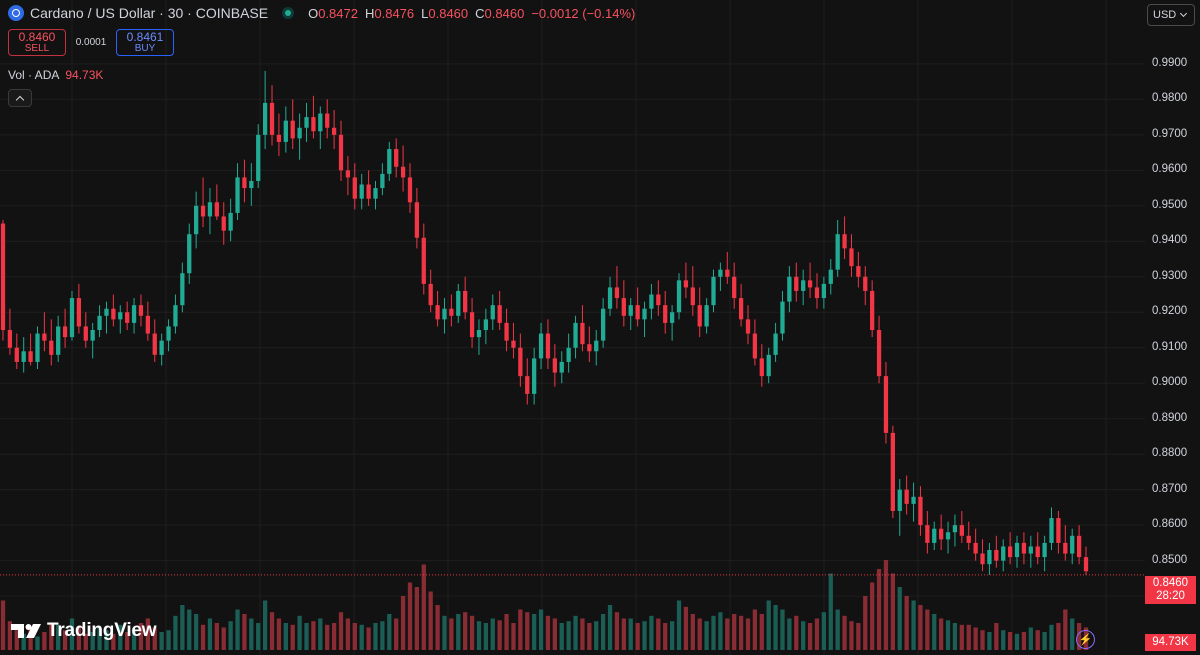 Image resolution: width=1200 pixels, height=655 pixels. What do you see at coordinates (1170, 204) in the screenshot?
I see `y-tick-label: 0.9500` at bounding box center [1170, 204].